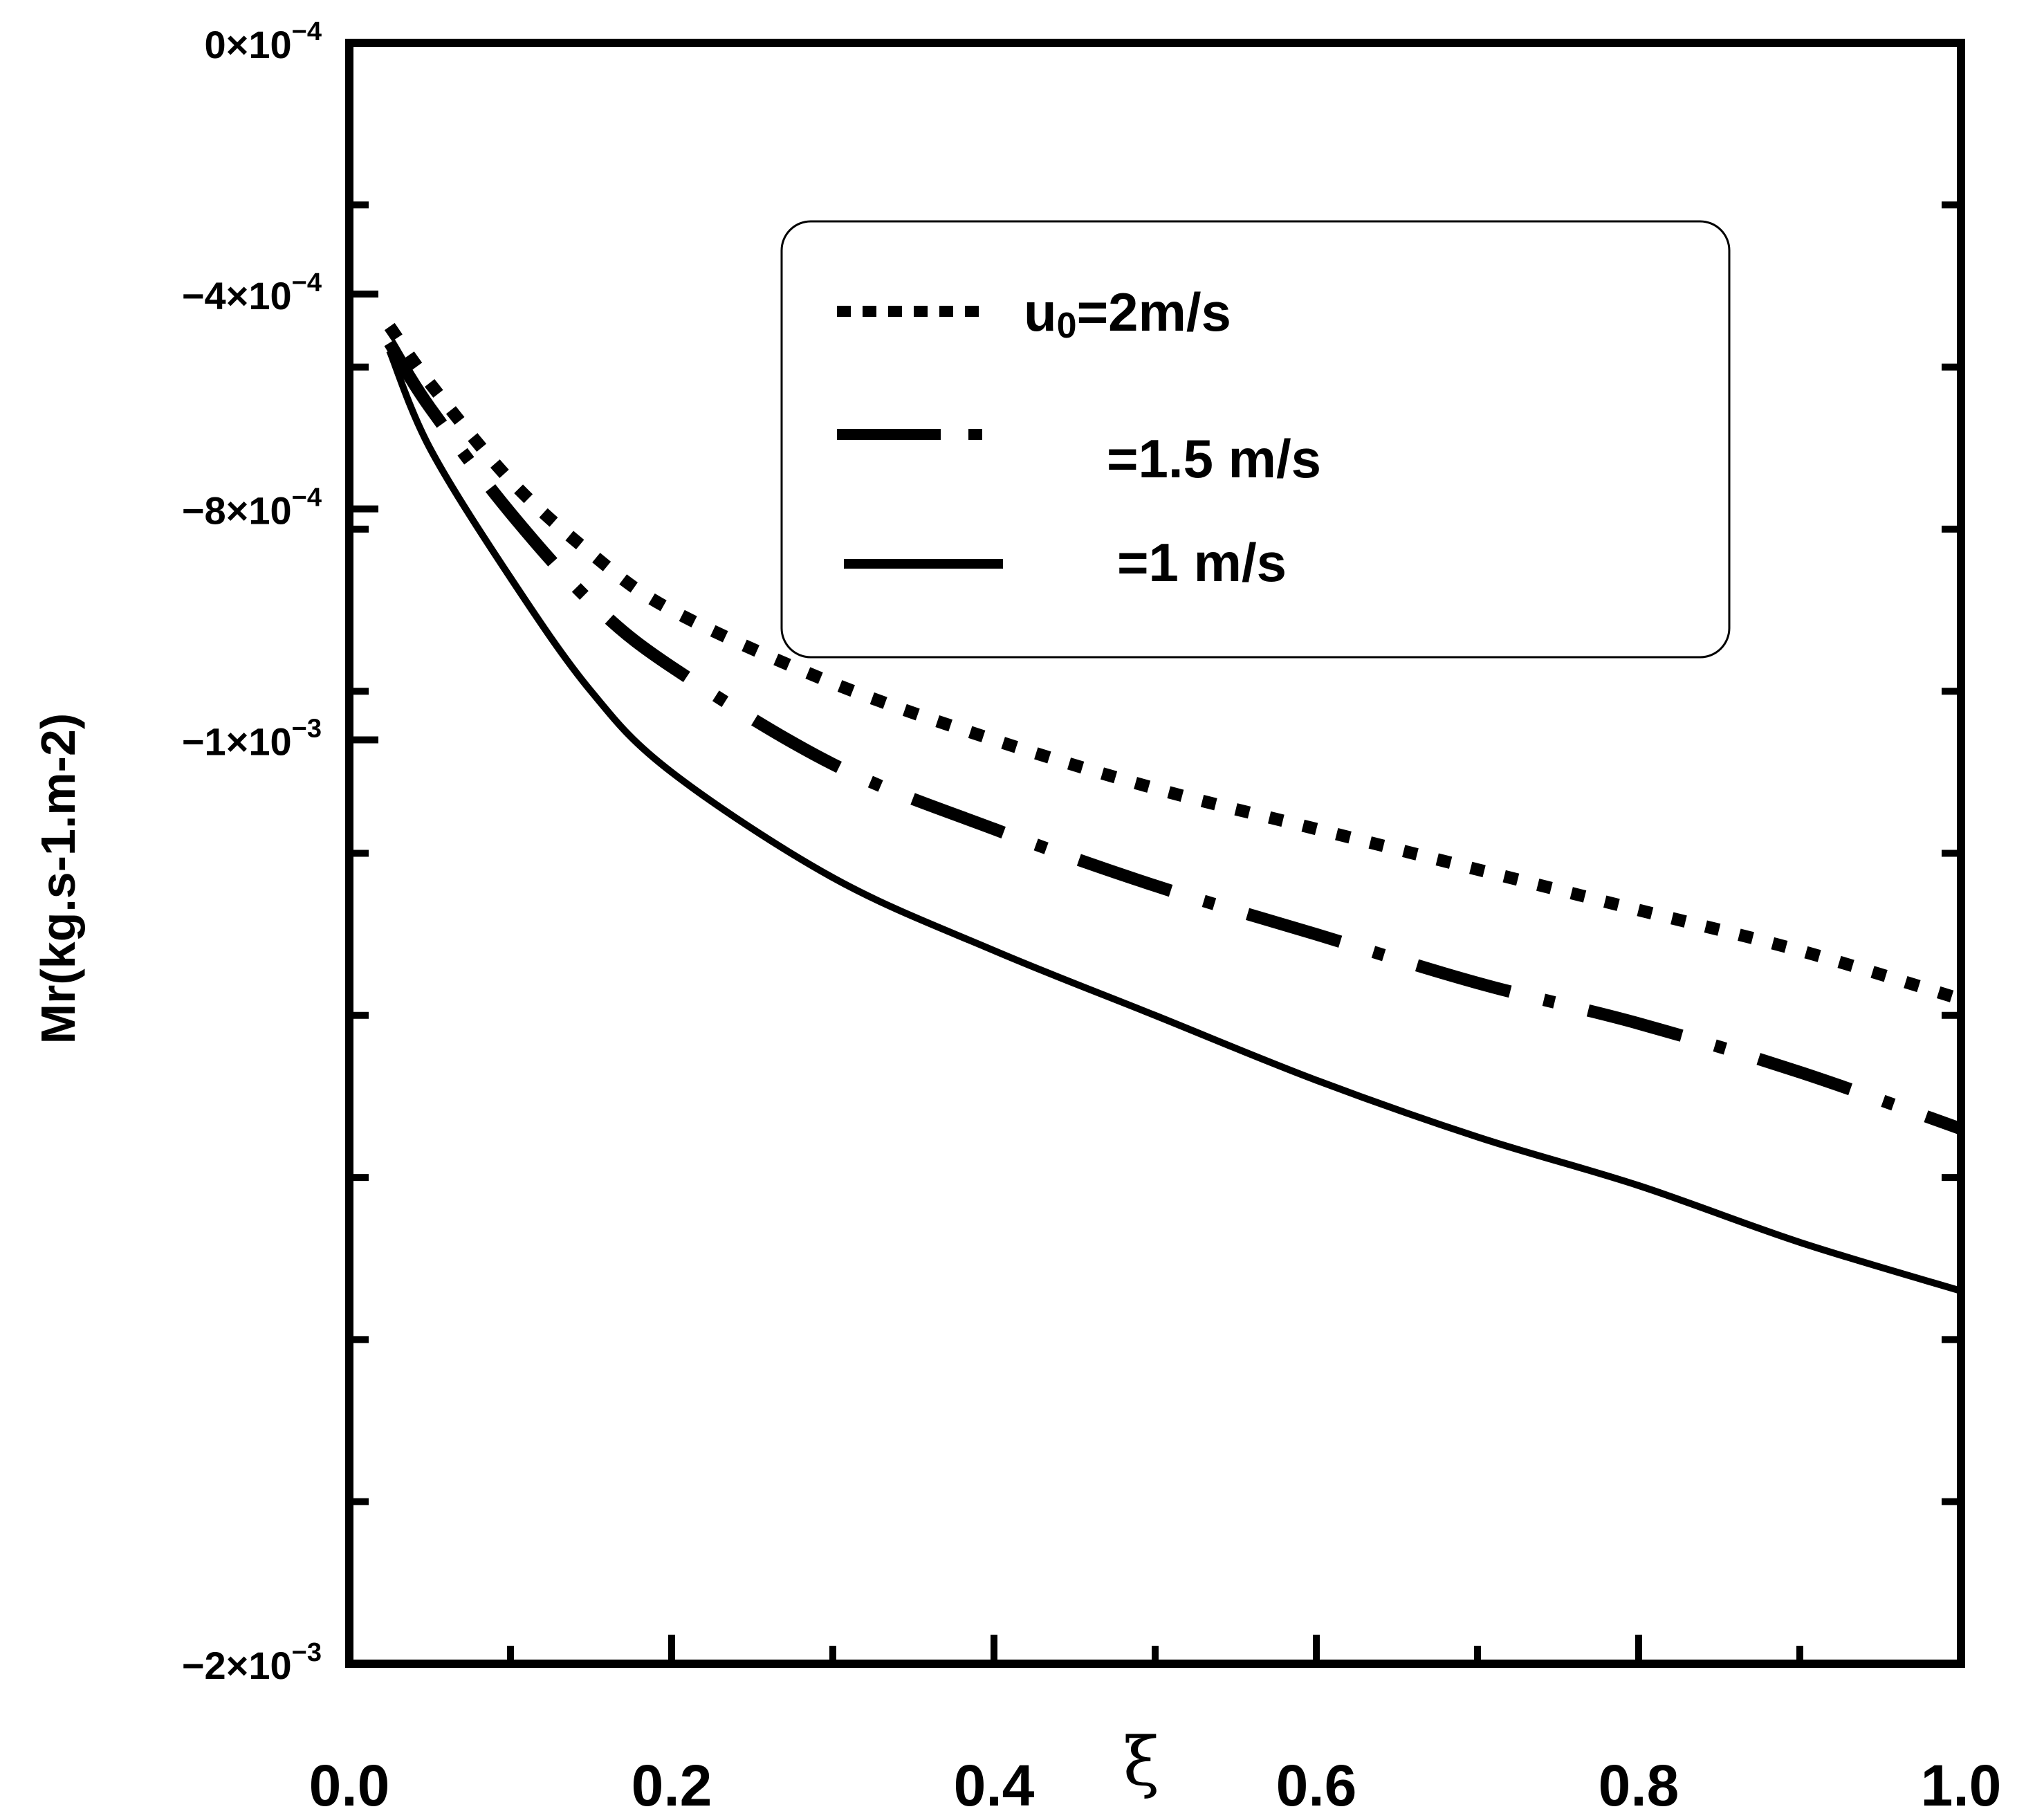 This screenshot has height=1818, width=2044. I want to click on legend-label-1-subscript: 0, so click(1067, 326).